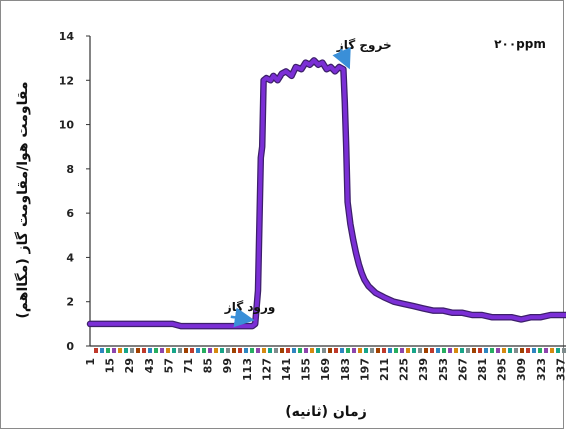 This screenshot has width=566, height=431. Describe the element at coordinates (70, 169) in the screenshot. I see `y-tick-label: 8` at that location.